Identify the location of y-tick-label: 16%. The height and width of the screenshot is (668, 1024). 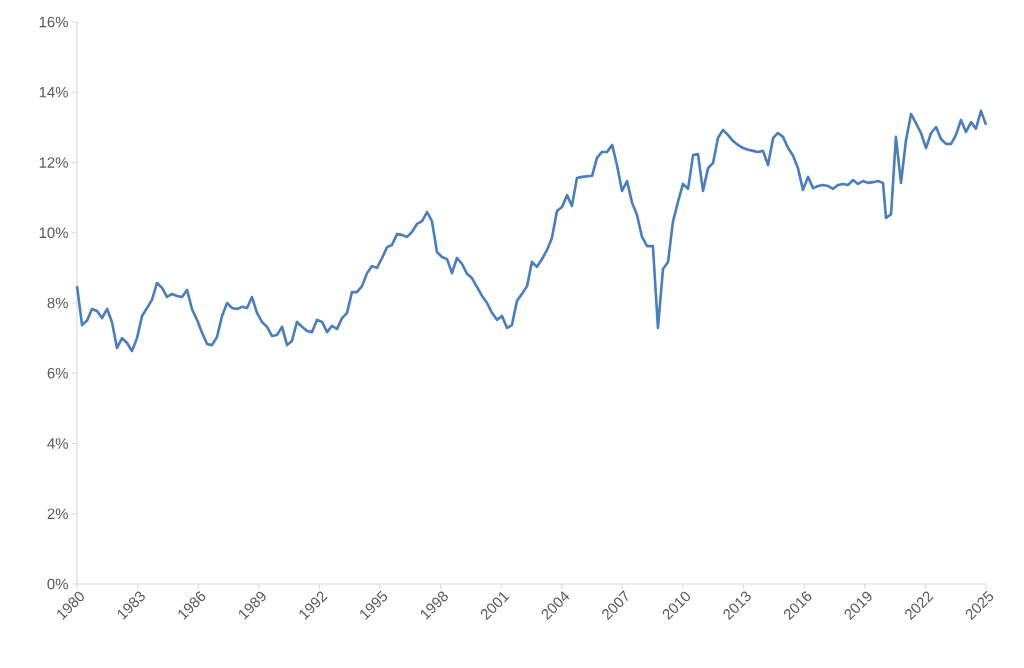
(53, 22).